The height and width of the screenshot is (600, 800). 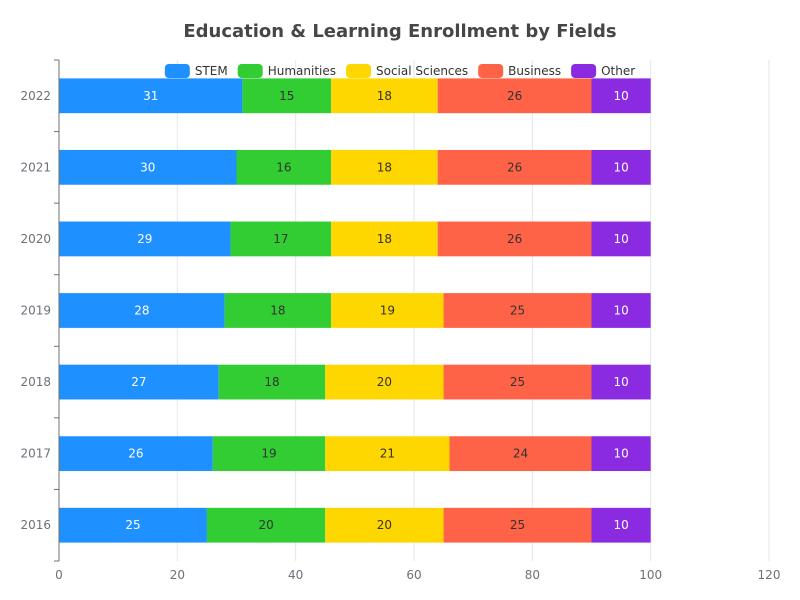 I want to click on x-tick-label: 20, so click(x=177, y=575).